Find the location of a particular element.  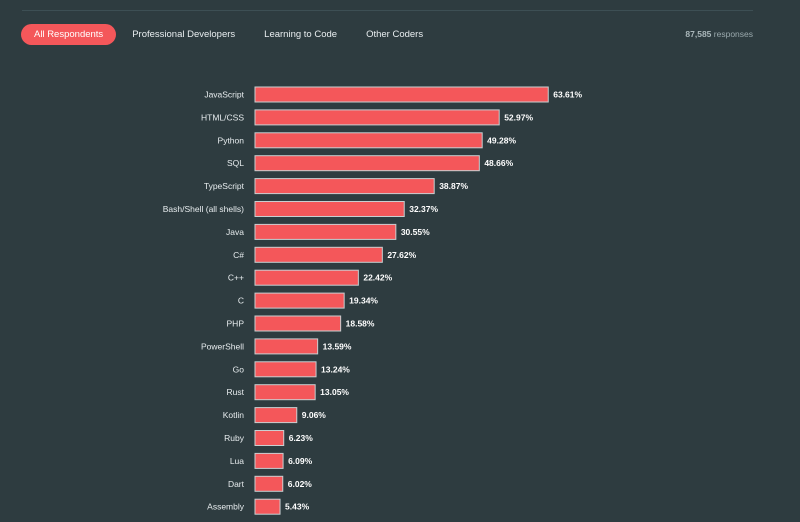

value-label: 52.97% is located at coordinates (518, 117).